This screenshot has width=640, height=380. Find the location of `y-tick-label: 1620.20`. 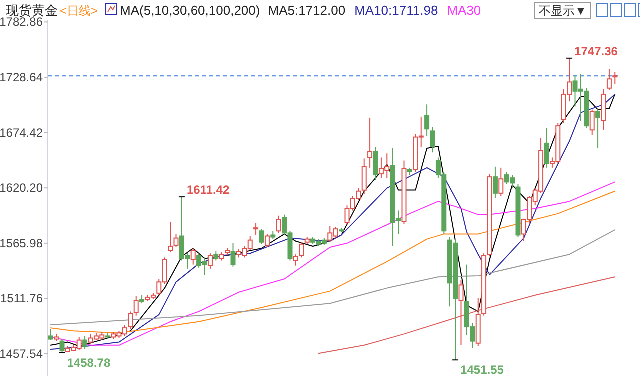

y-tick-label: 1620.20 is located at coordinates (22, 188).